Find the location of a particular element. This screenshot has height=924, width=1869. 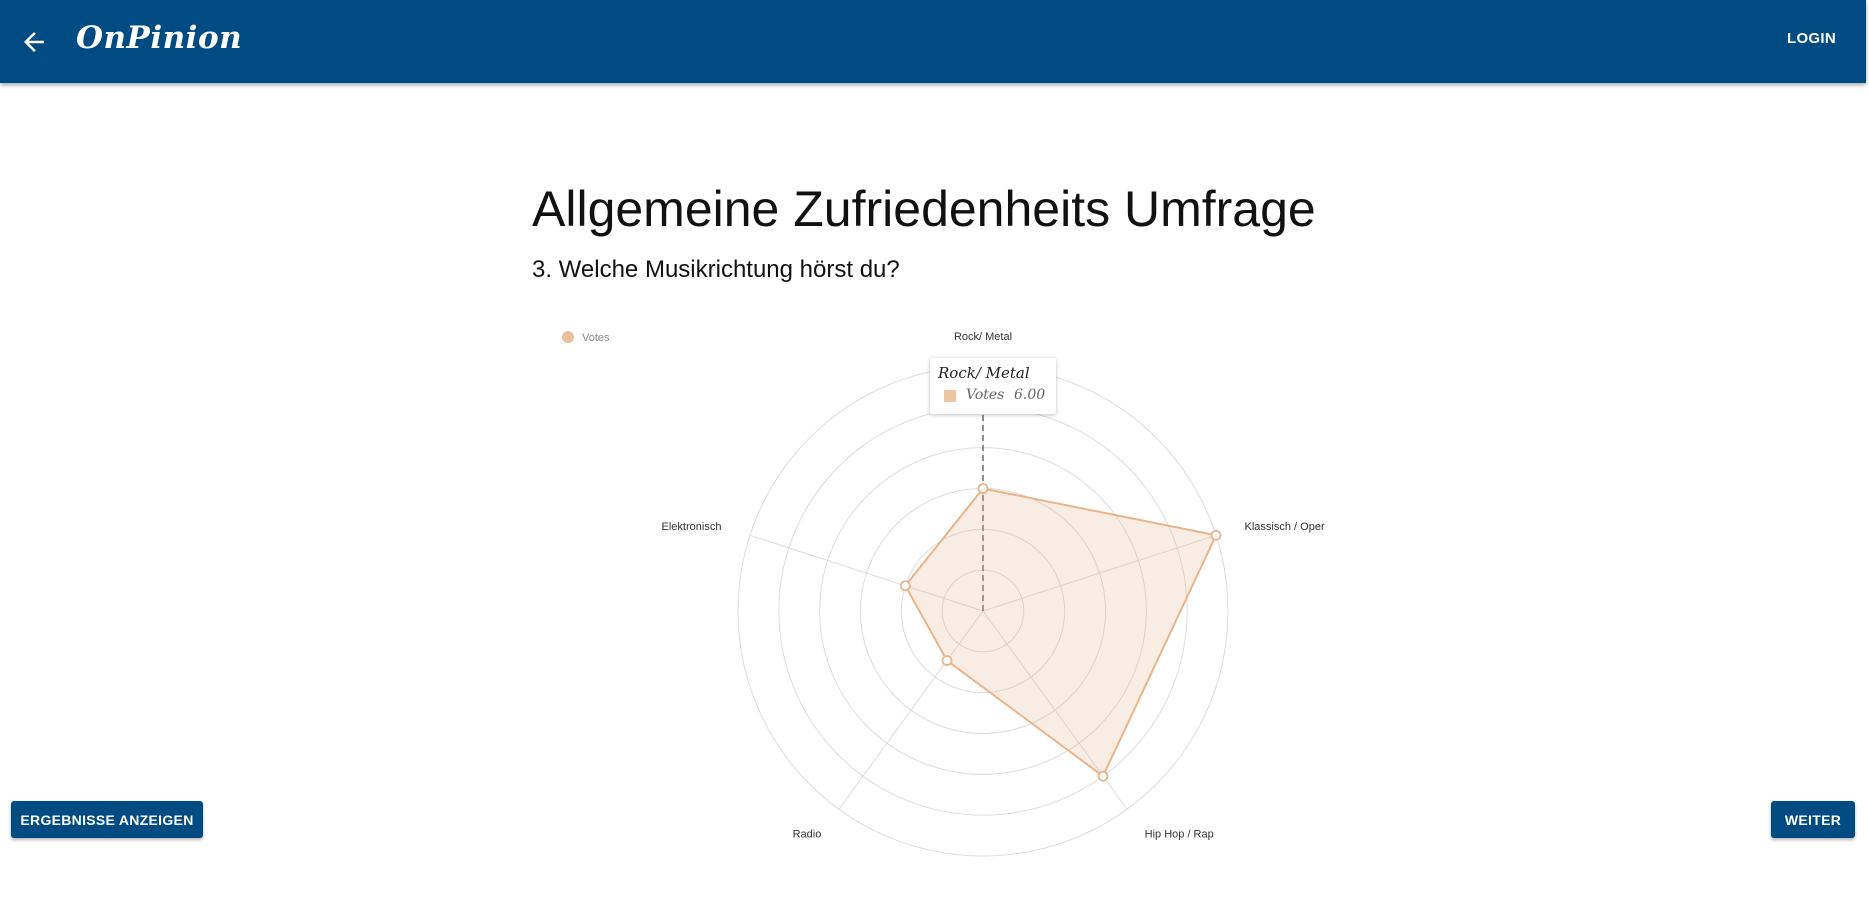

radar-series is located at coordinates (1060, 574).